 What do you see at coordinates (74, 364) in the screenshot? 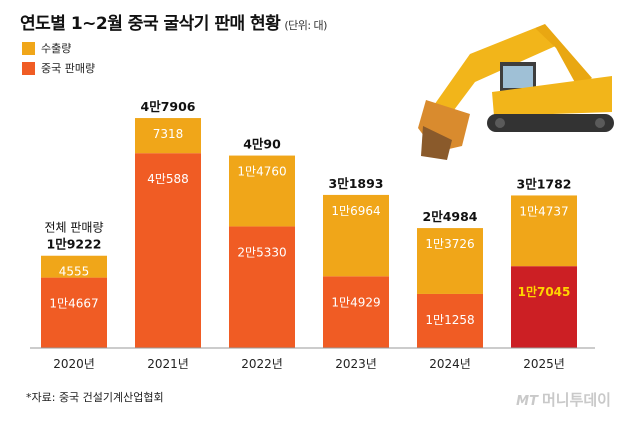
I see `x-tick-label-2020년: 2020년` at bounding box center [74, 364].